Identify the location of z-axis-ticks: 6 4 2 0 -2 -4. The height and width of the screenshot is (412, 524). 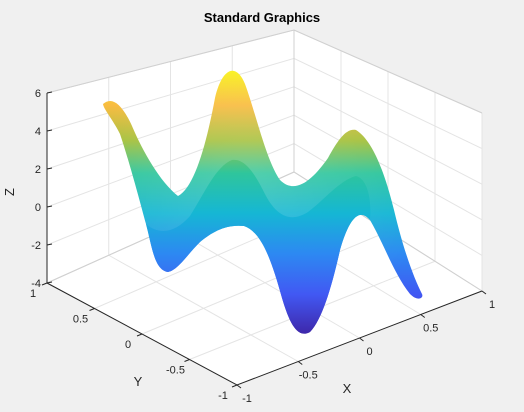
(42, 189).